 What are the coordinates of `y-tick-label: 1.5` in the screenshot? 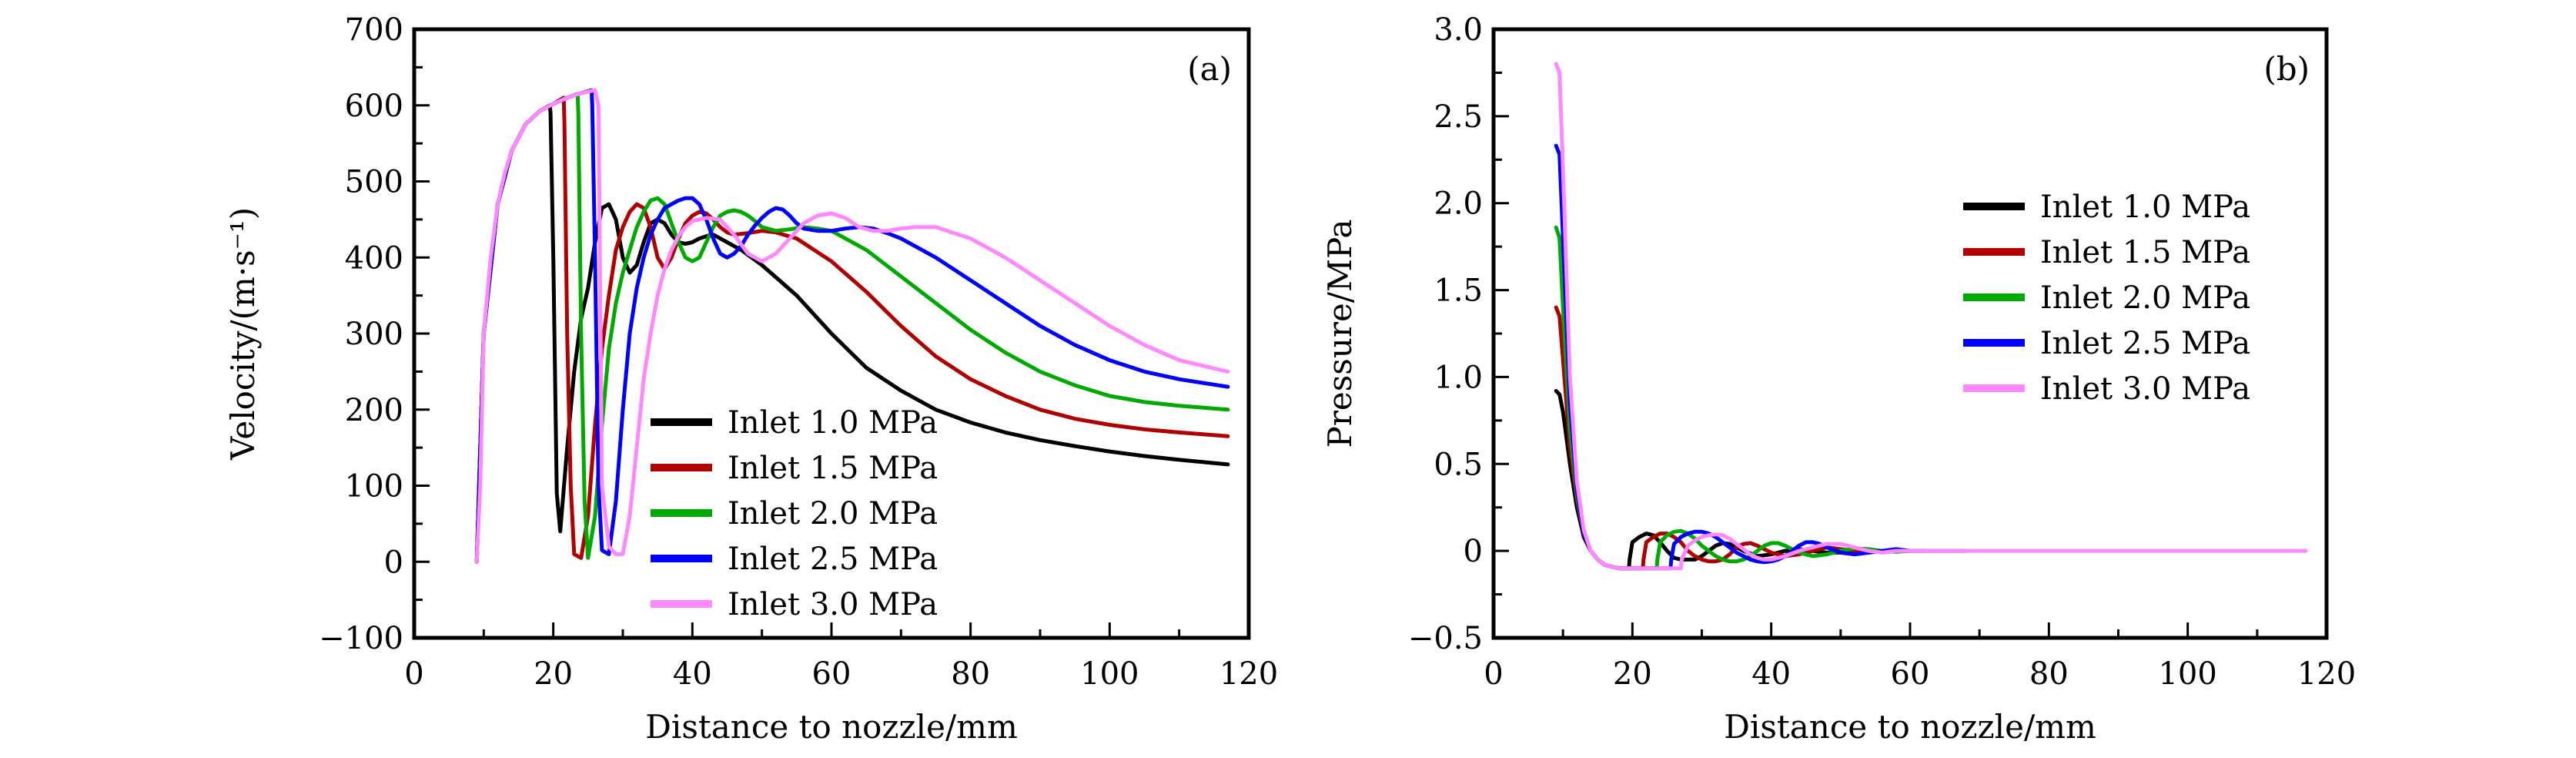 It's located at (1459, 291).